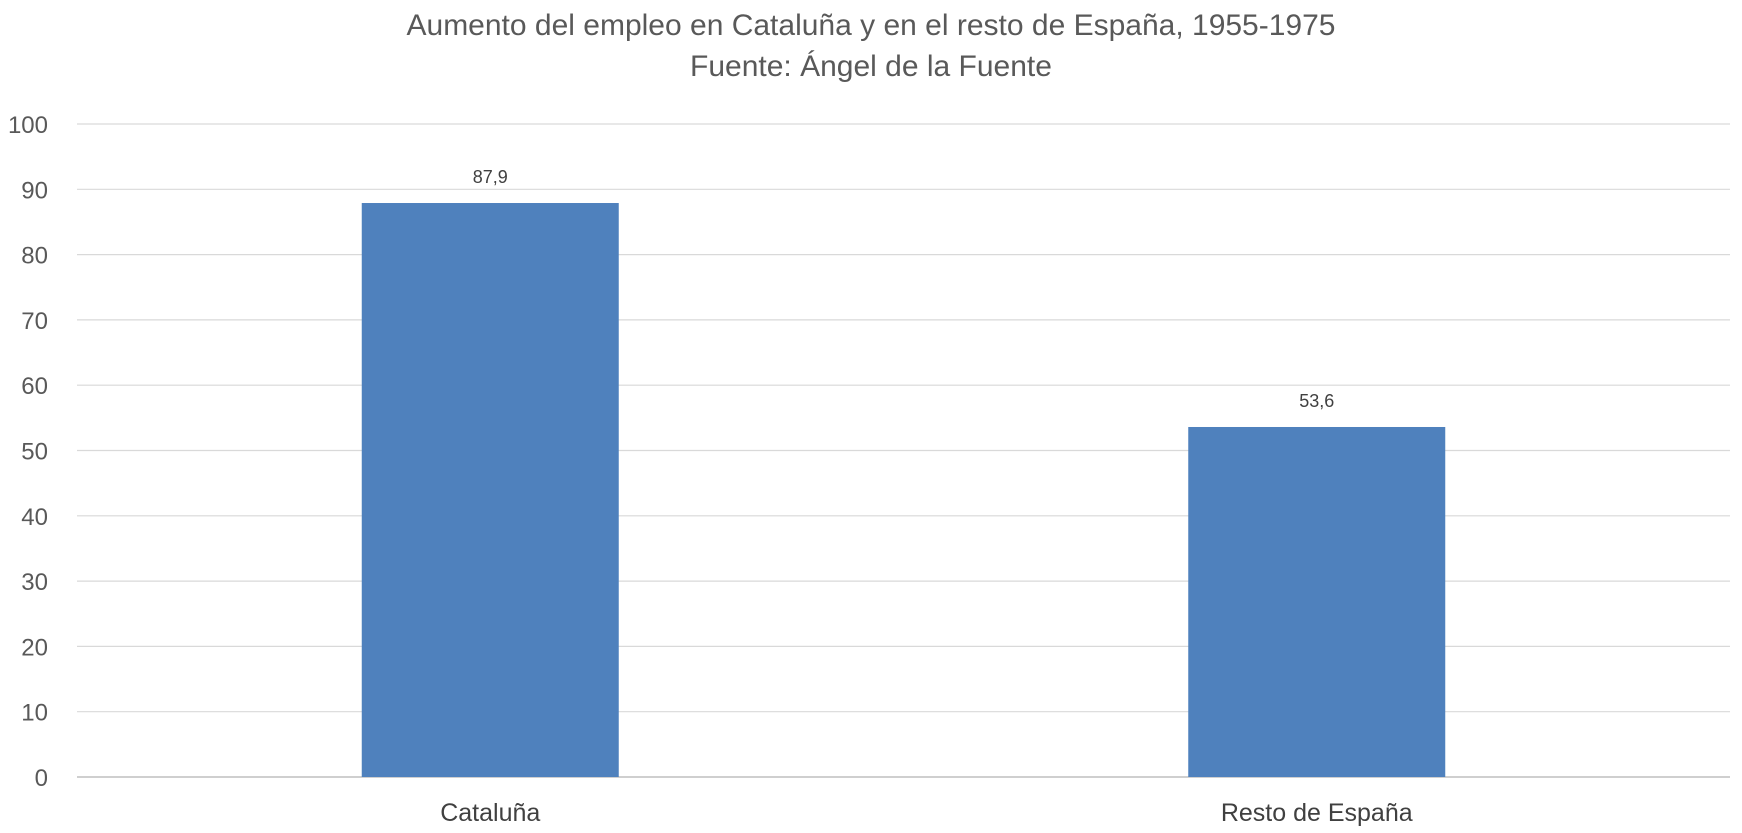 The width and height of the screenshot is (1742, 833). What do you see at coordinates (490, 813) in the screenshot?
I see `x-category-label: Cataluña` at bounding box center [490, 813].